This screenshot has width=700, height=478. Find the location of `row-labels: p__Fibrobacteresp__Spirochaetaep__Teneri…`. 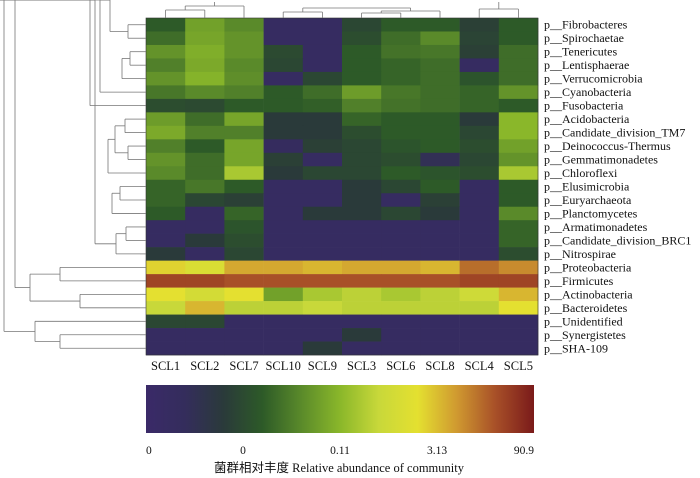

row-labels: p__Fibrobacteresp__Spirochaetaep__Teneri… is located at coordinates (617, 187).